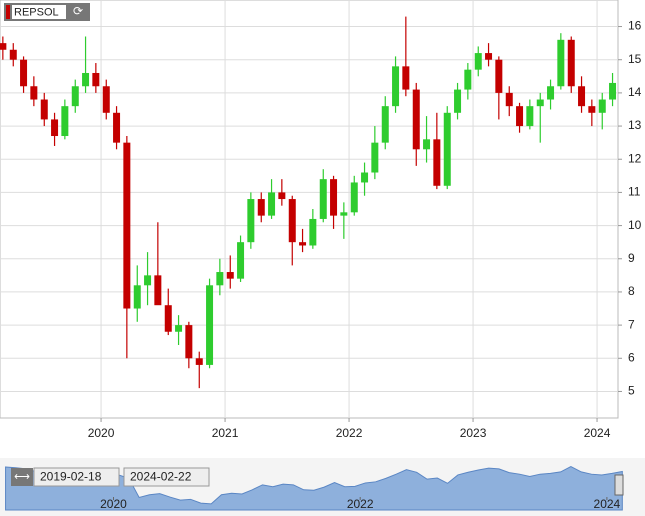 Image resolution: width=645 pixels, height=516 pixels. What do you see at coordinates (71, 477) in the screenshot?
I see `date-from-text: 2019-02-18` at bounding box center [71, 477].